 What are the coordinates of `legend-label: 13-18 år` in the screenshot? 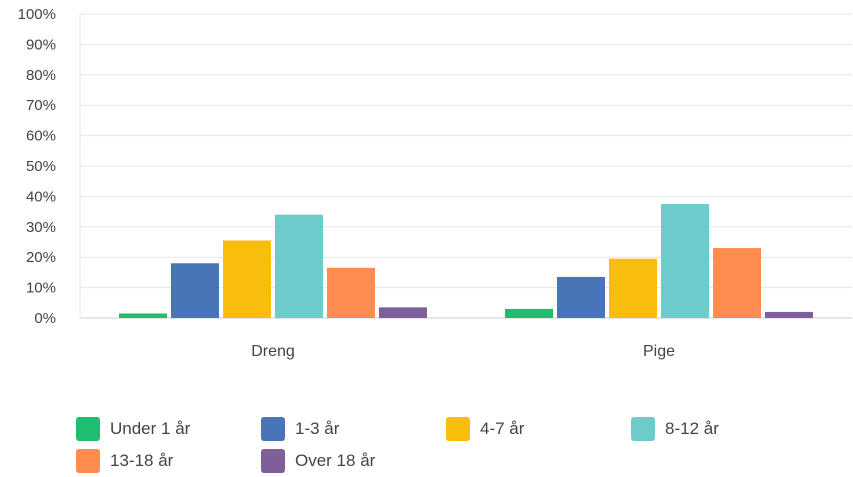 It's located at (142, 460).